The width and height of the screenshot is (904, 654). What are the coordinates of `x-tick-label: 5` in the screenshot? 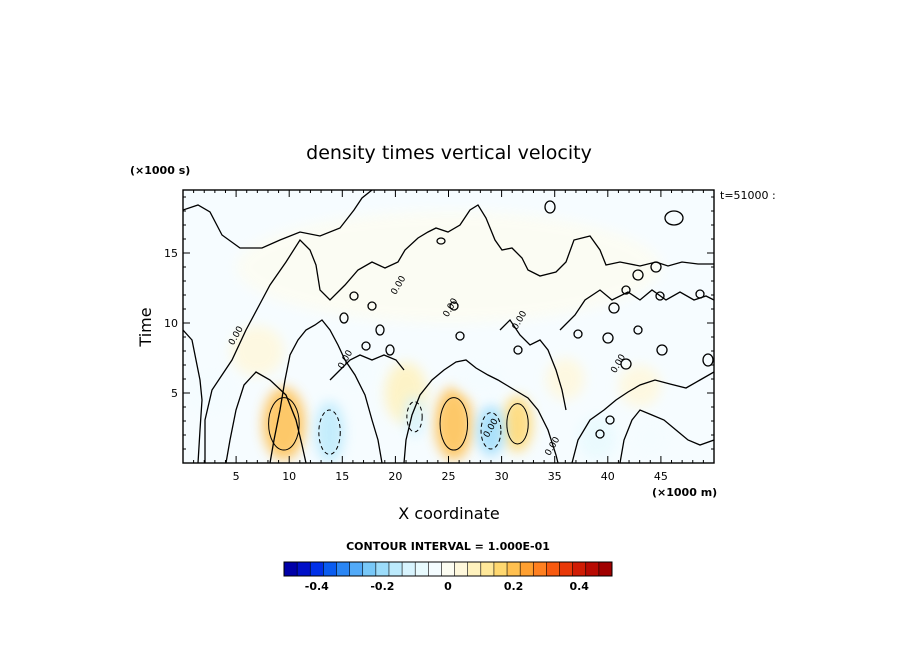 It's located at (236, 476).